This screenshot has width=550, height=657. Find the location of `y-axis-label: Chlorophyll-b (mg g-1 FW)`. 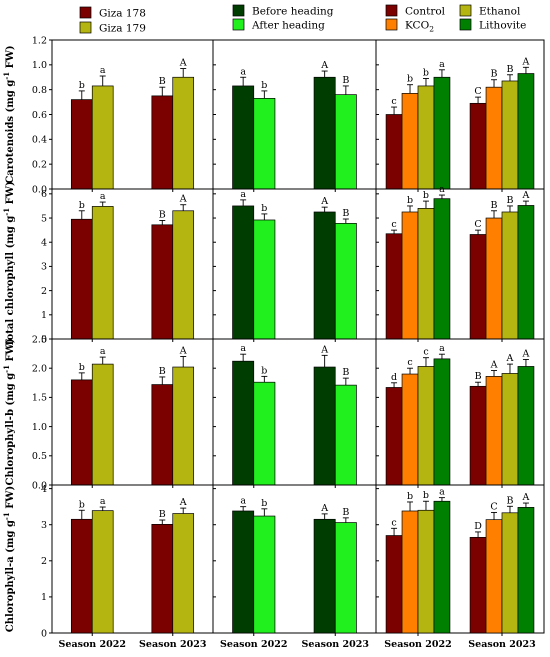

y-axis-label: Chlorophyll-b (mg g-1 FW) is located at coordinates (9, 411).